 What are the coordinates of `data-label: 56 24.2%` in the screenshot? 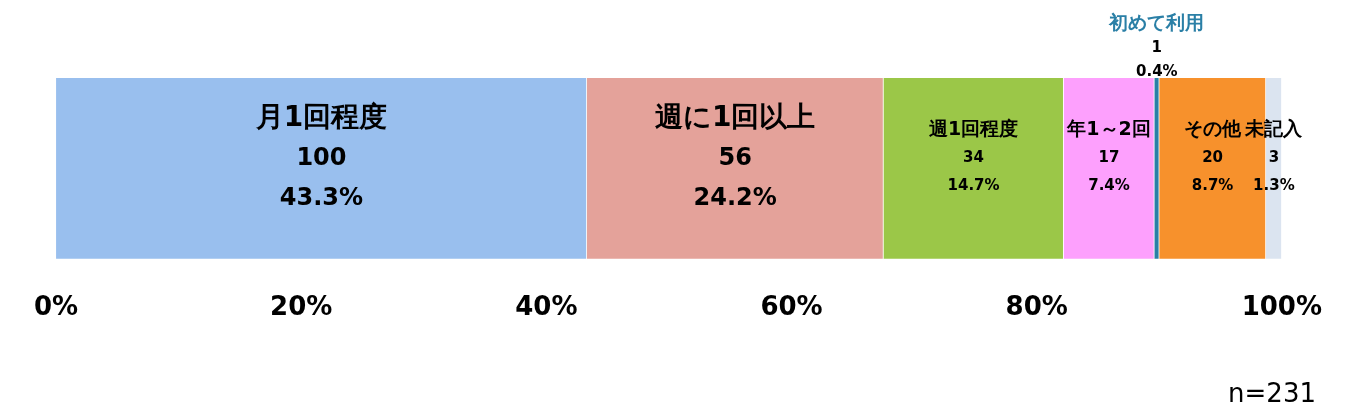 It's located at (735, 176).